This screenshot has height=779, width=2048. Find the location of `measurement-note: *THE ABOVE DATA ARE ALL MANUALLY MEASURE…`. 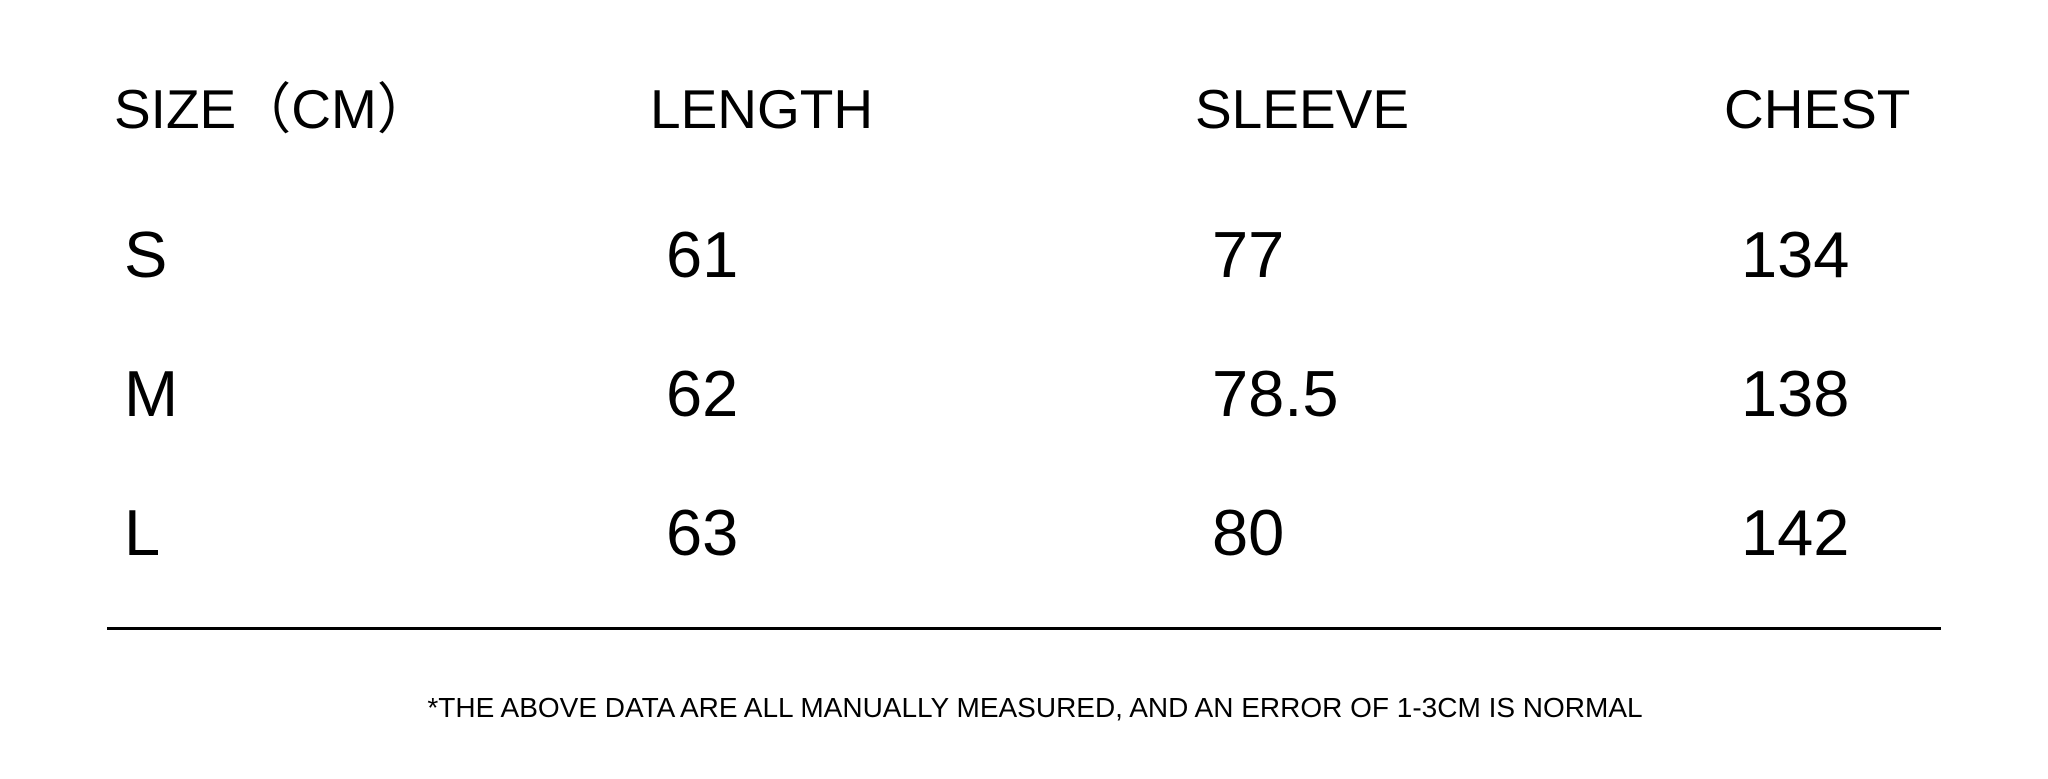

measurement-note: *THE ABOVE DATA ARE ALL MANUALLY MEASURE… is located at coordinates (1035, 707).